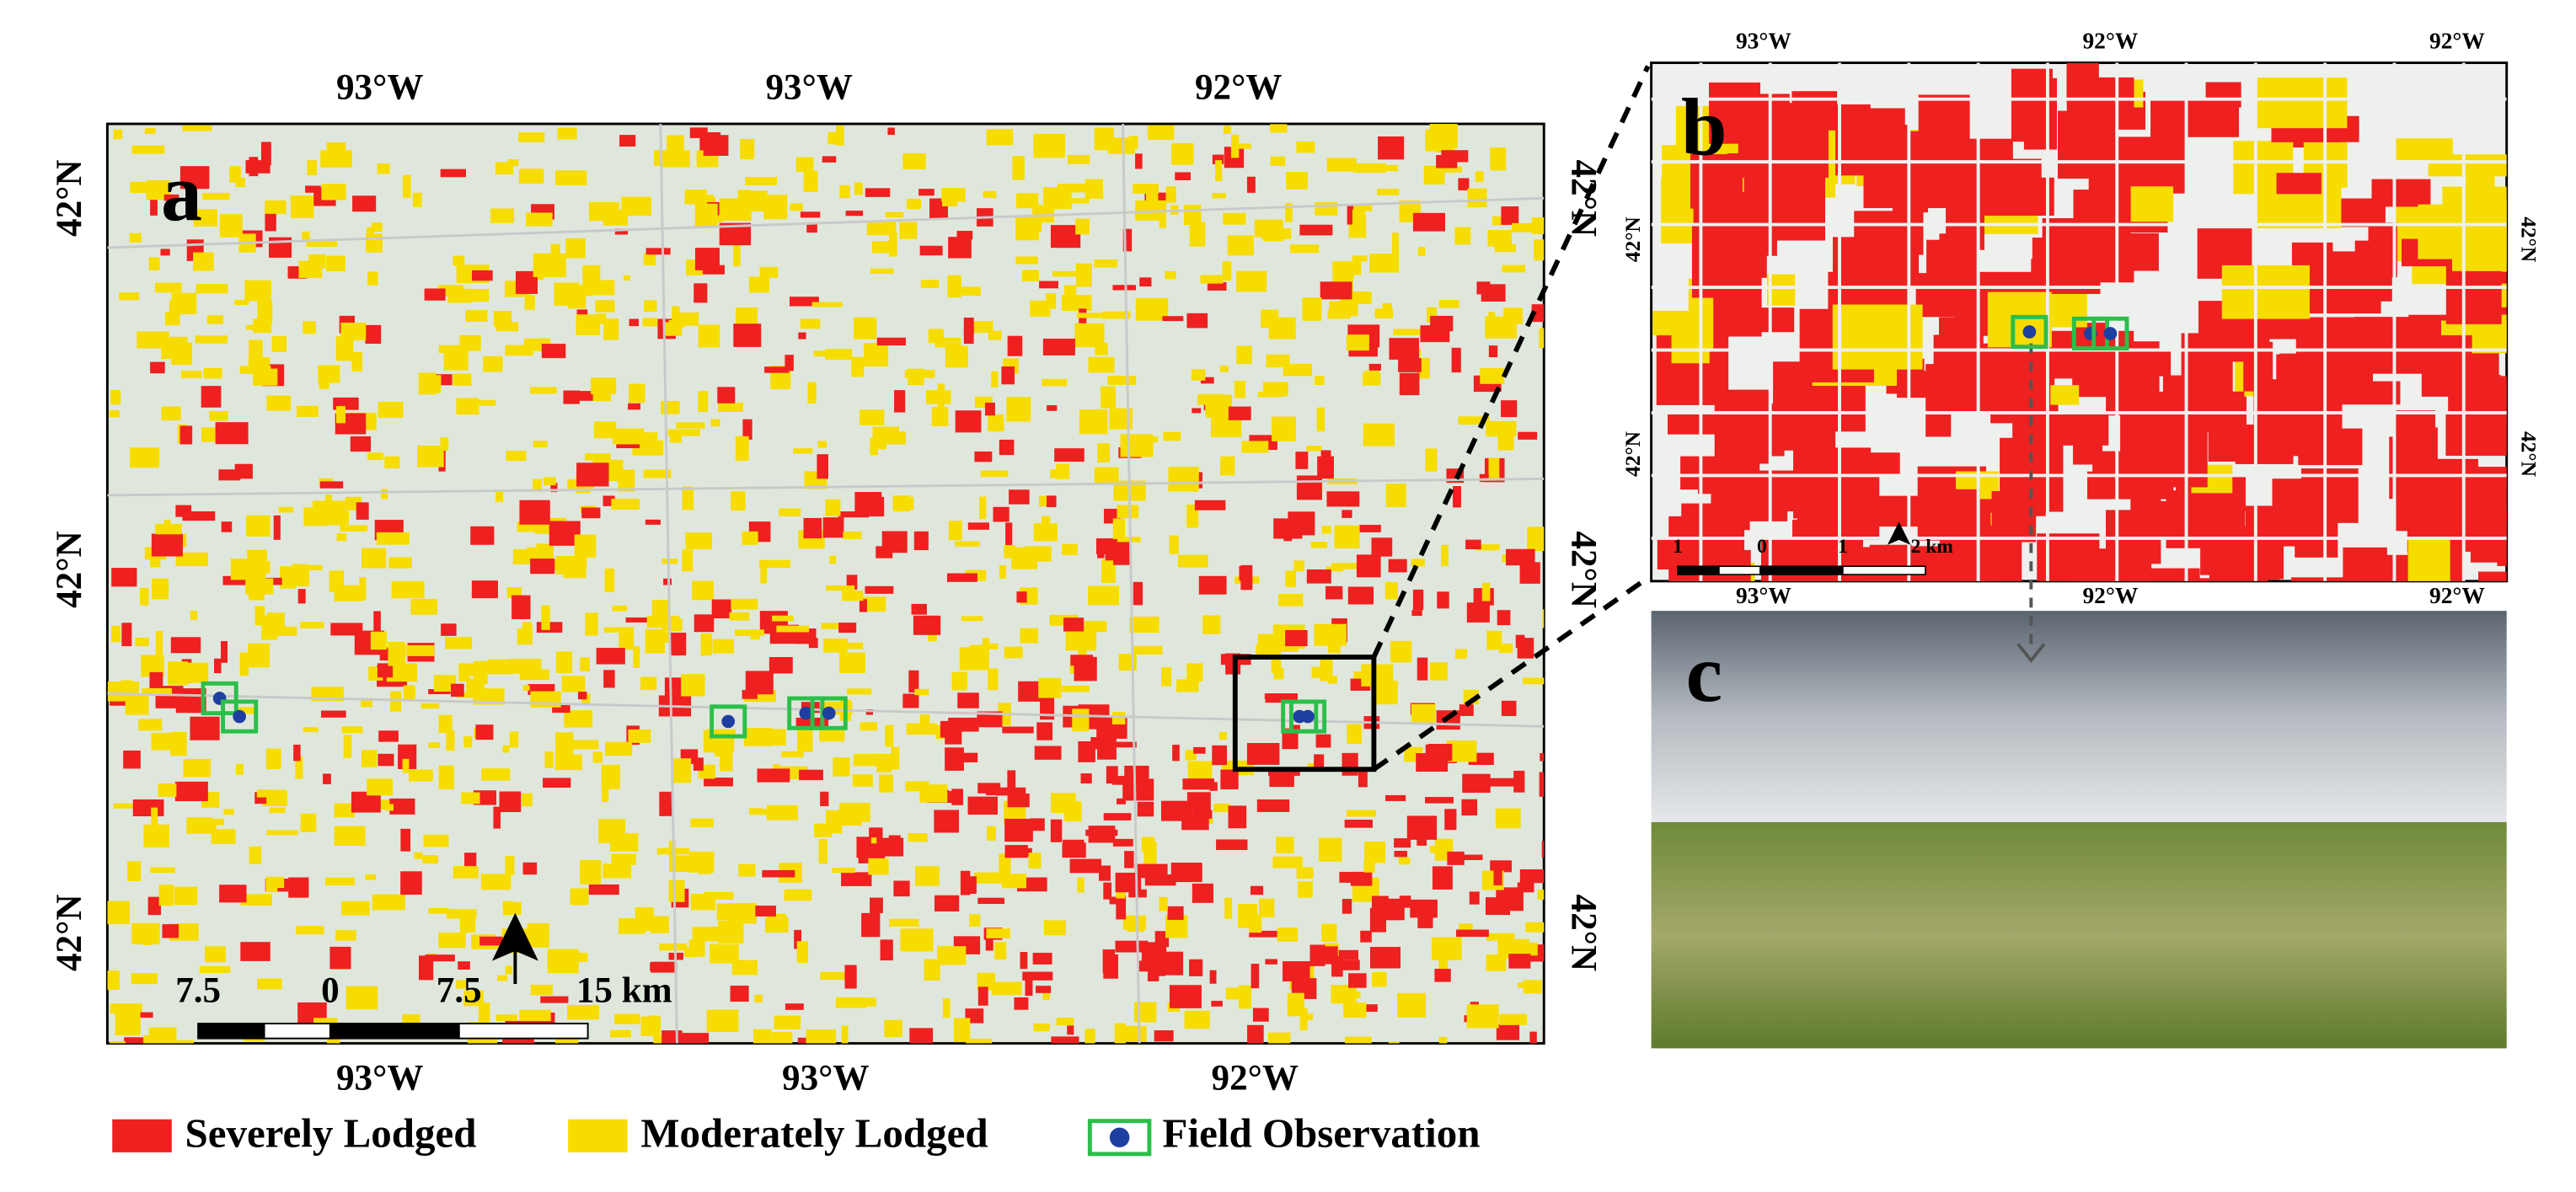  Describe the element at coordinates (2110, 596) in the screenshot. I see `bottom-tick-label: 92°W` at that location.